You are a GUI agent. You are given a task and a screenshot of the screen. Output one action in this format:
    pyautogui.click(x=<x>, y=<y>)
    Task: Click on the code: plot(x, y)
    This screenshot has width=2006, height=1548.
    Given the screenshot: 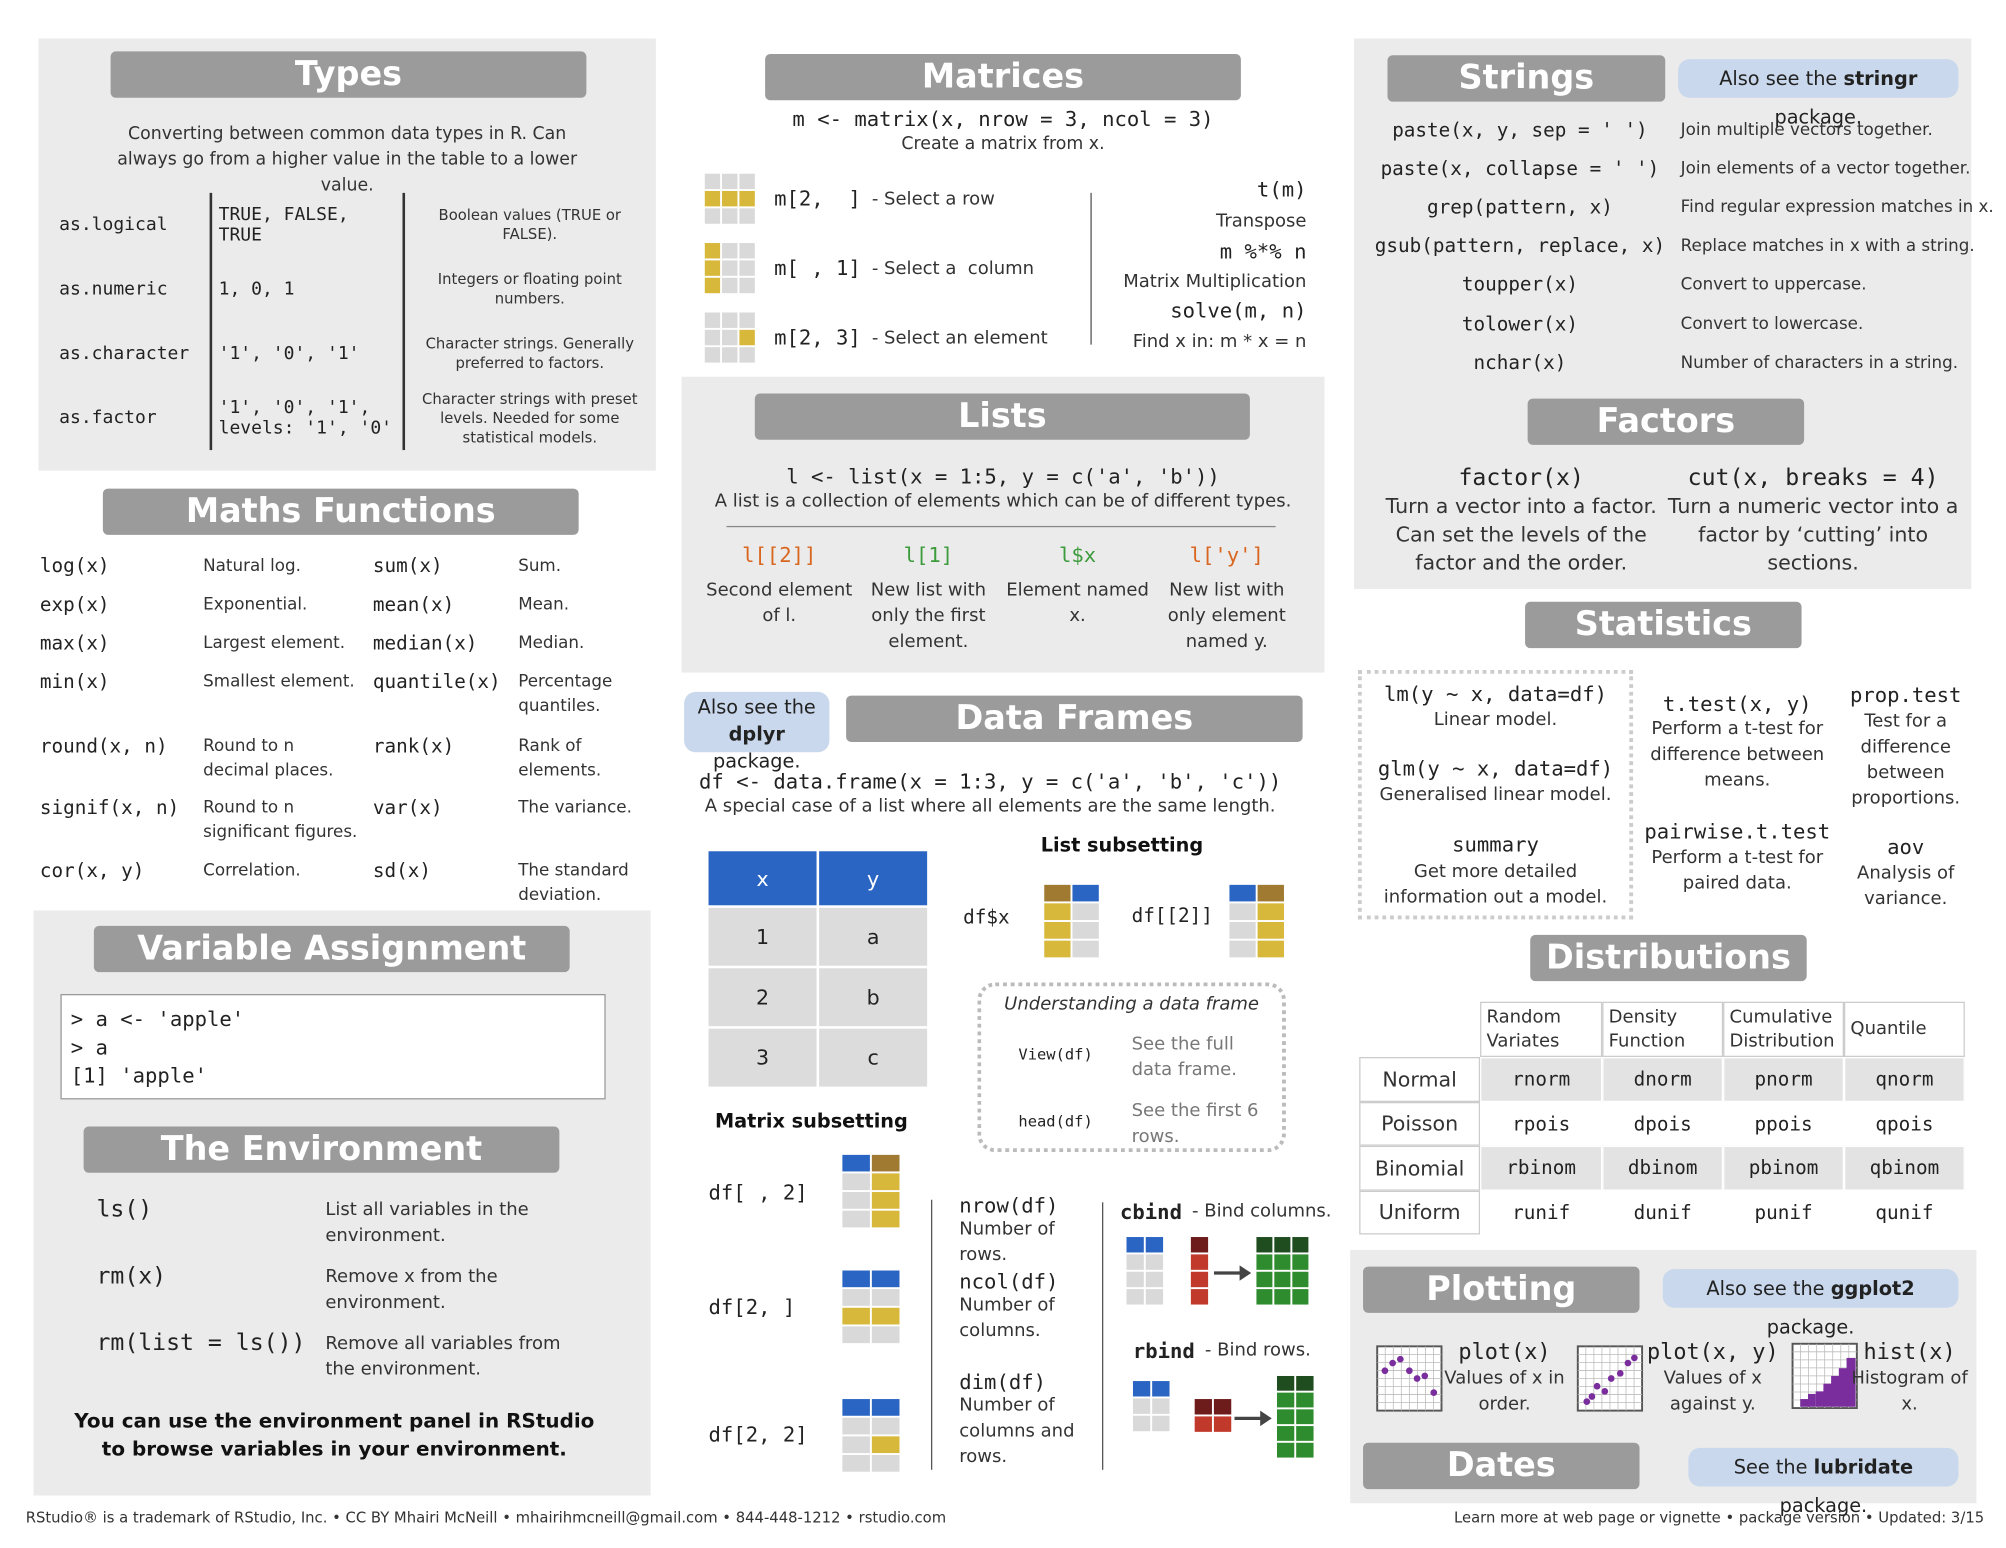 What is the action you would take?
    pyautogui.click(x=1712, y=1352)
    